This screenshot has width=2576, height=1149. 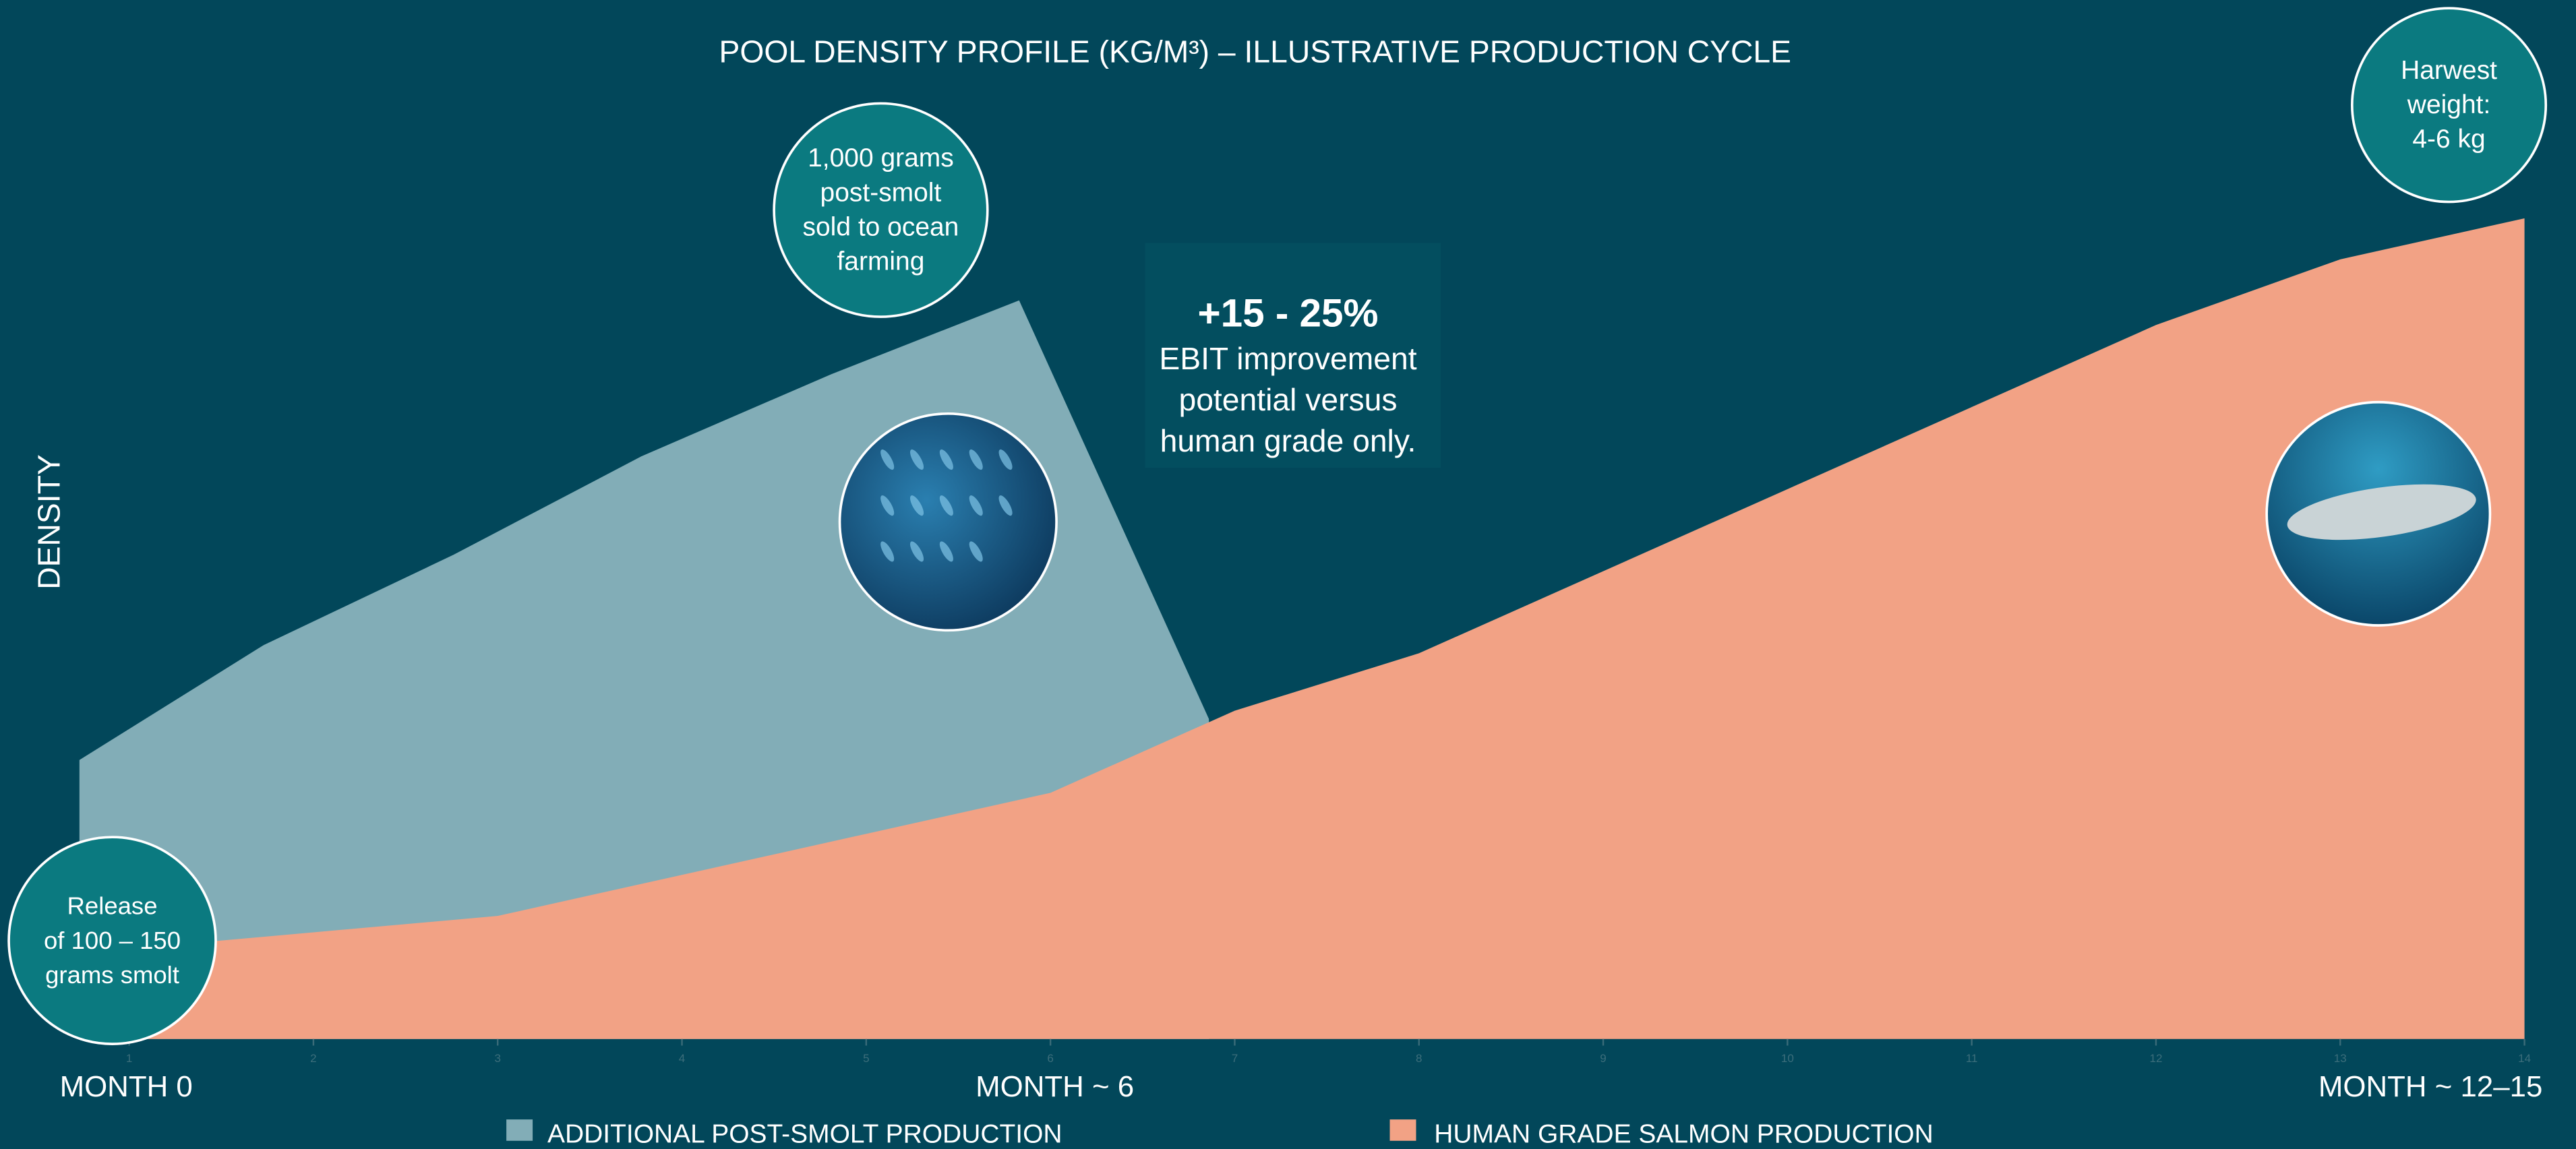 I want to click on annotation-text: 4-6 kg, so click(x=2448, y=140).